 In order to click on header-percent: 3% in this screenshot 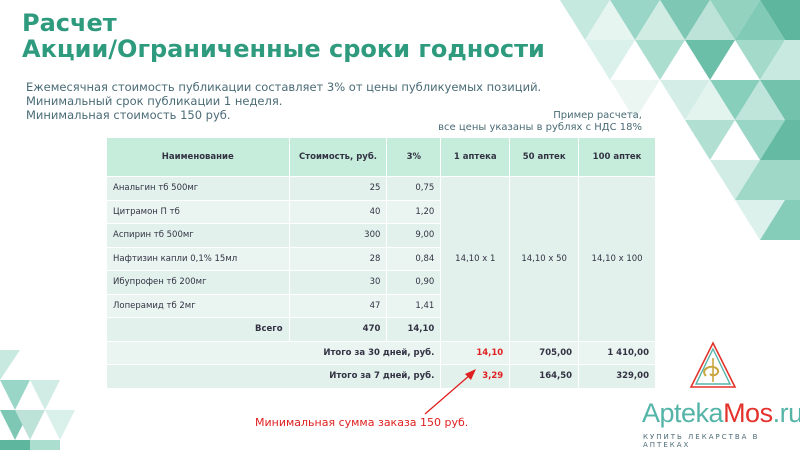, I will do `click(414, 157)`.